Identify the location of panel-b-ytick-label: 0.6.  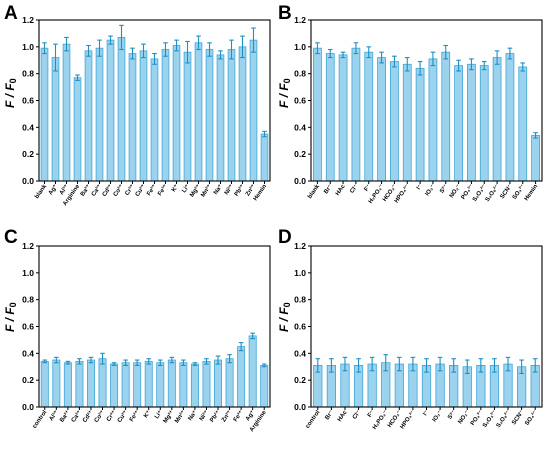
(300, 101).